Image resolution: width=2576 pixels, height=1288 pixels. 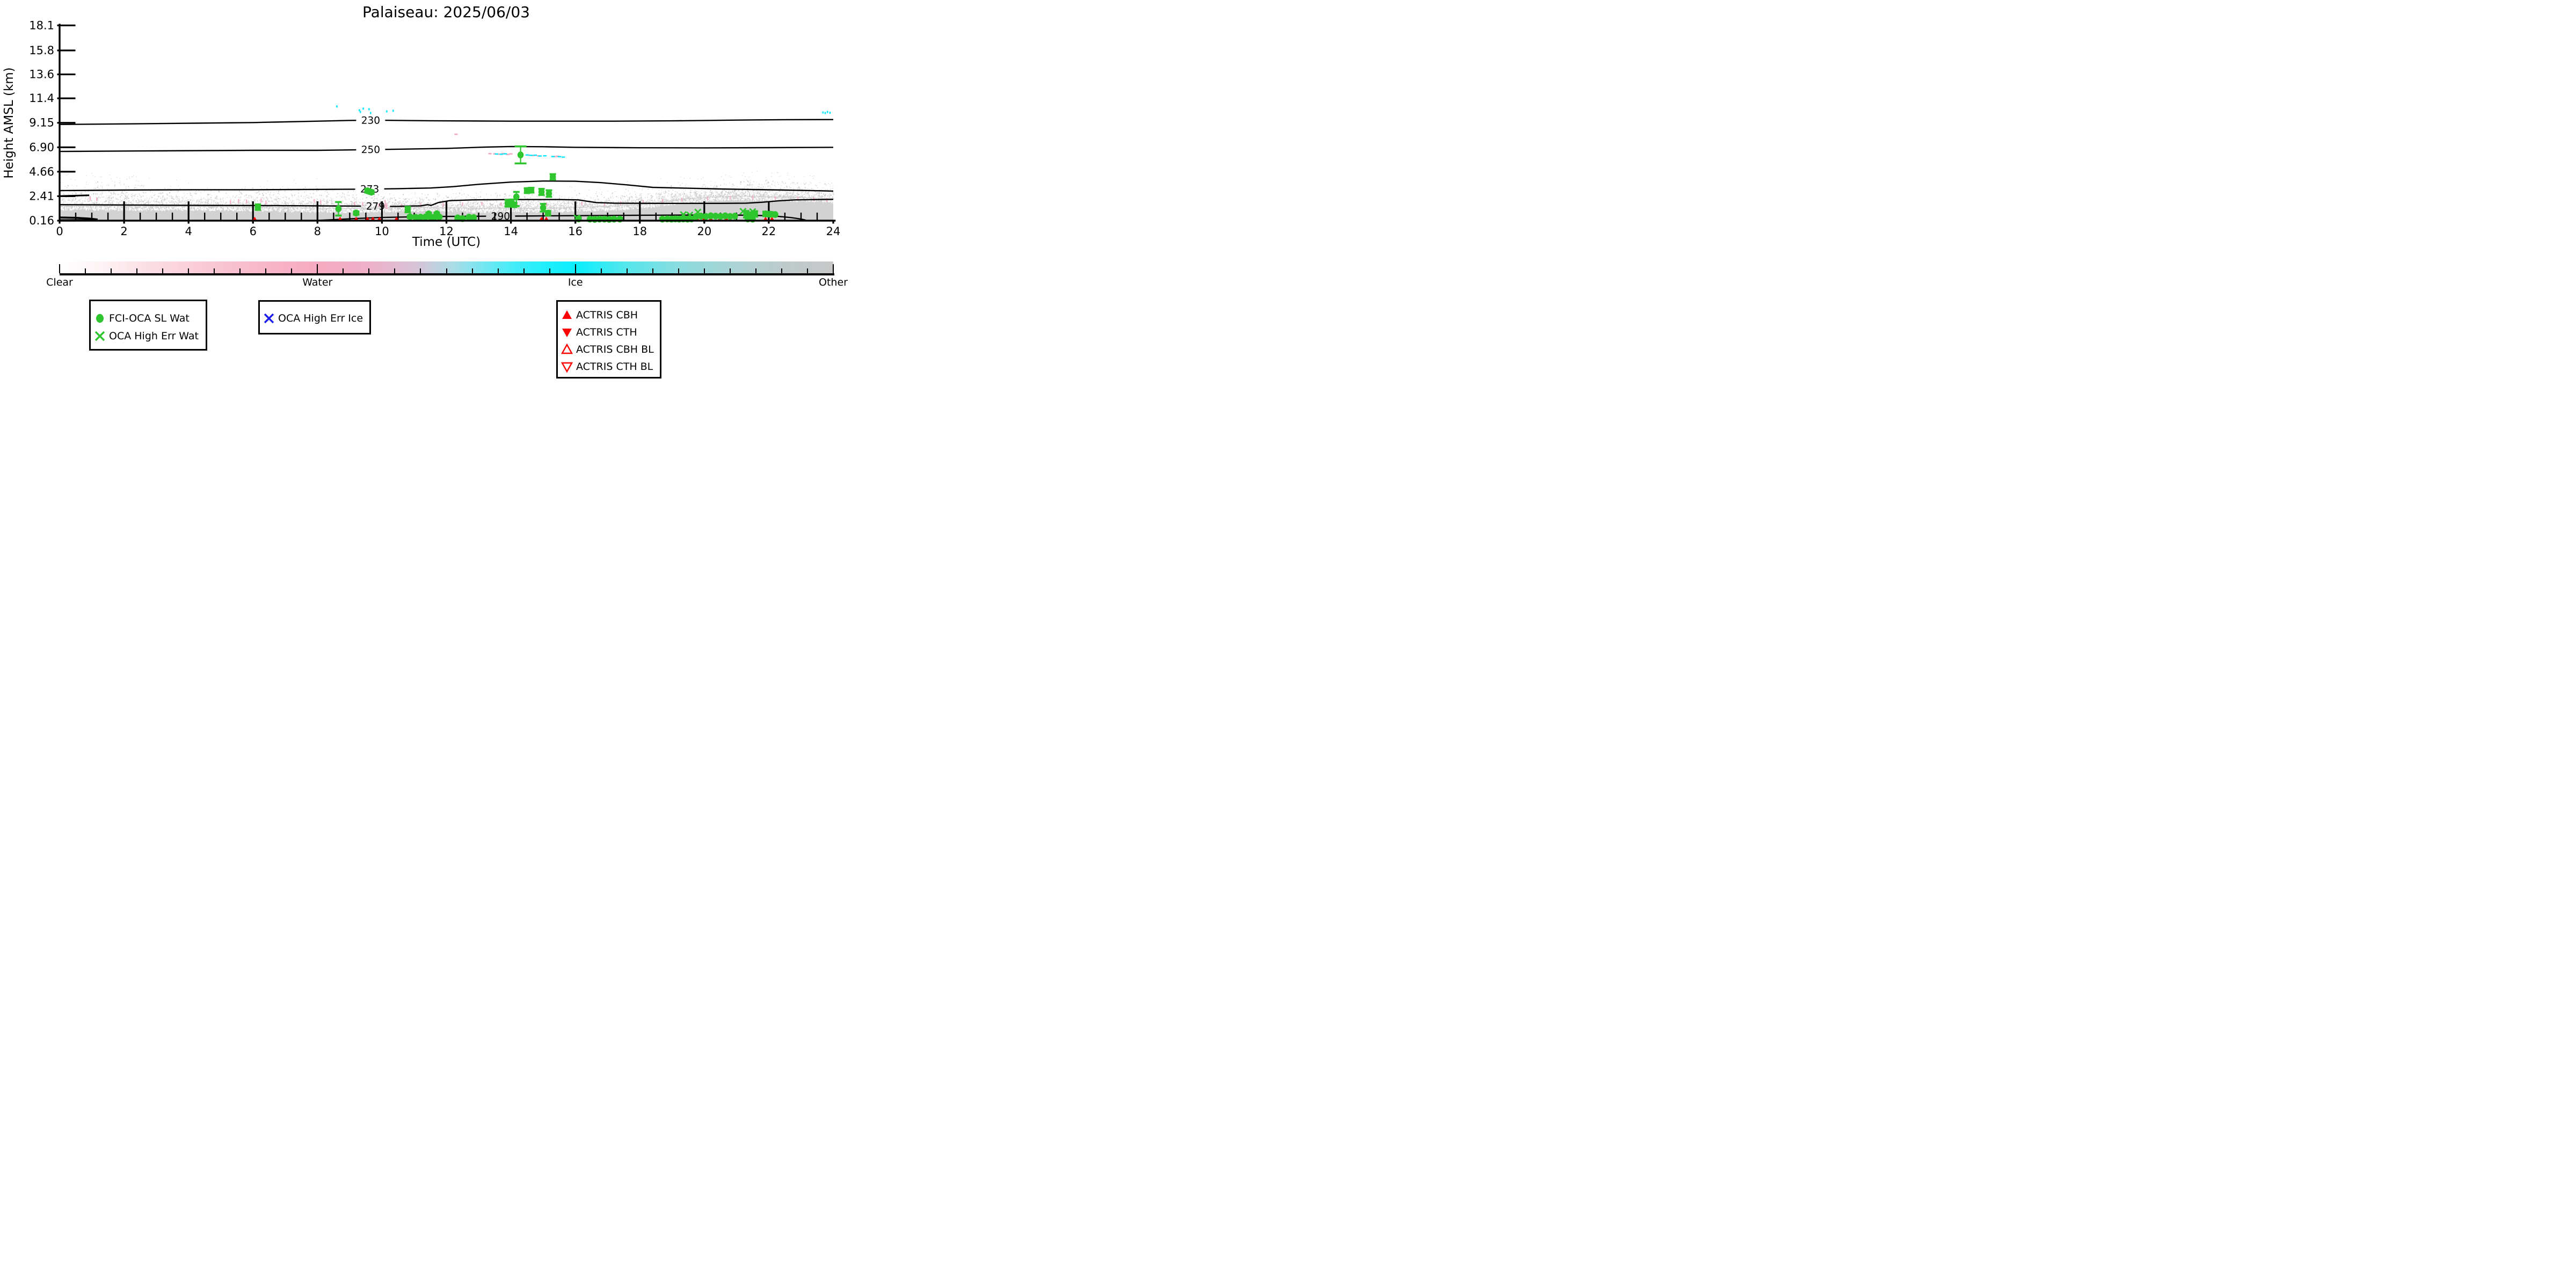 What do you see at coordinates (41, 220) in the screenshot?
I see `y-tick-label: 0.16` at bounding box center [41, 220].